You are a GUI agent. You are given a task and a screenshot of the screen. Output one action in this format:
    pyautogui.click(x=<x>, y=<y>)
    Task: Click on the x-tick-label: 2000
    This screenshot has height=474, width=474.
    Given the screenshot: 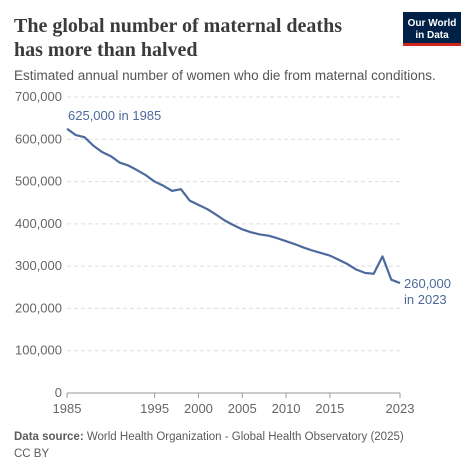 What is the action you would take?
    pyautogui.click(x=198, y=408)
    